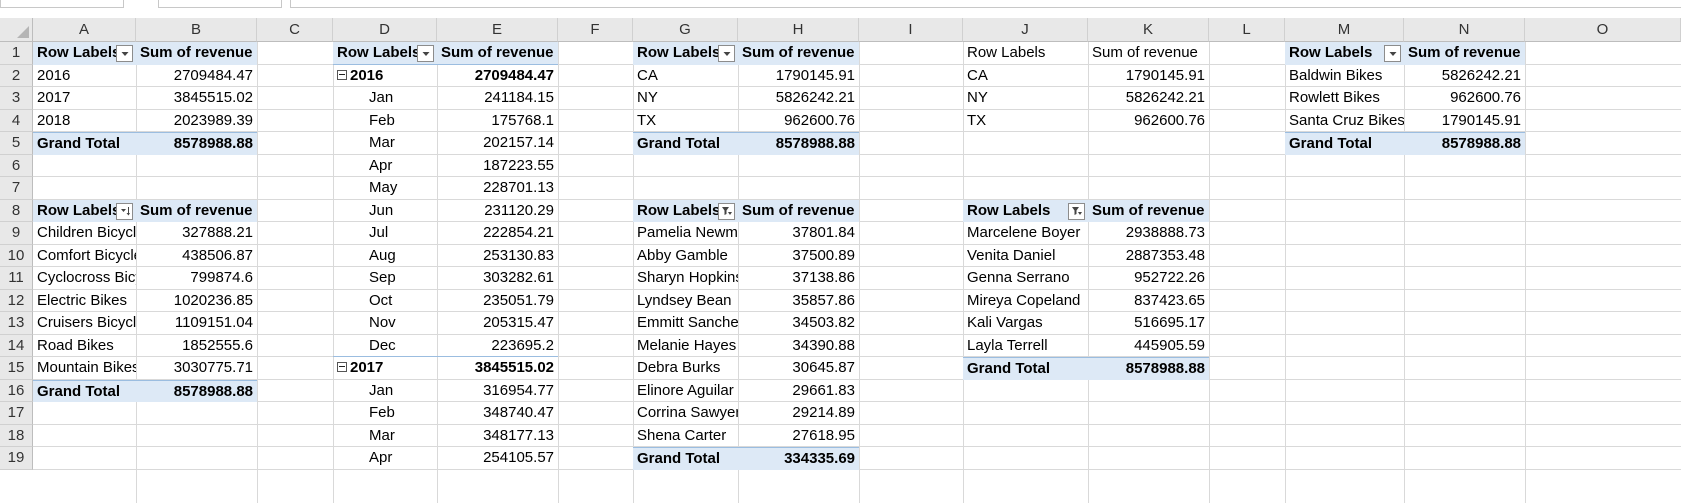 Image resolution: width=1681 pixels, height=503 pixels. What do you see at coordinates (522, 120) in the screenshot?
I see `month-value: 175768.1` at bounding box center [522, 120].